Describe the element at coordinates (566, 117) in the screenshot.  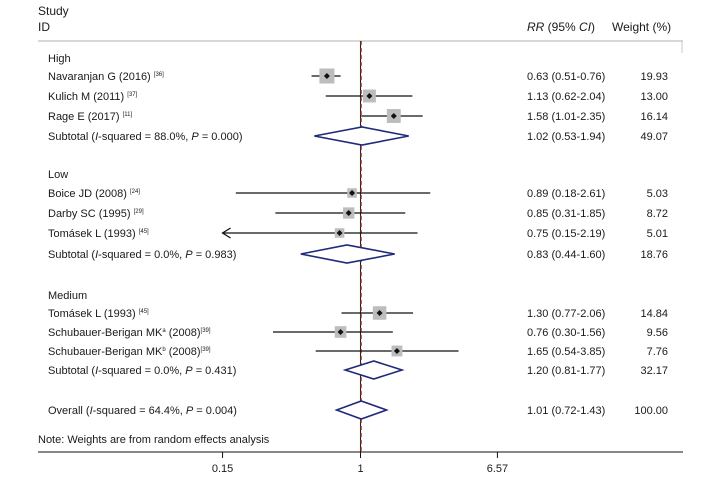
I see `study-rr-ci: 1.58 (1.01-2.35)` at that location.